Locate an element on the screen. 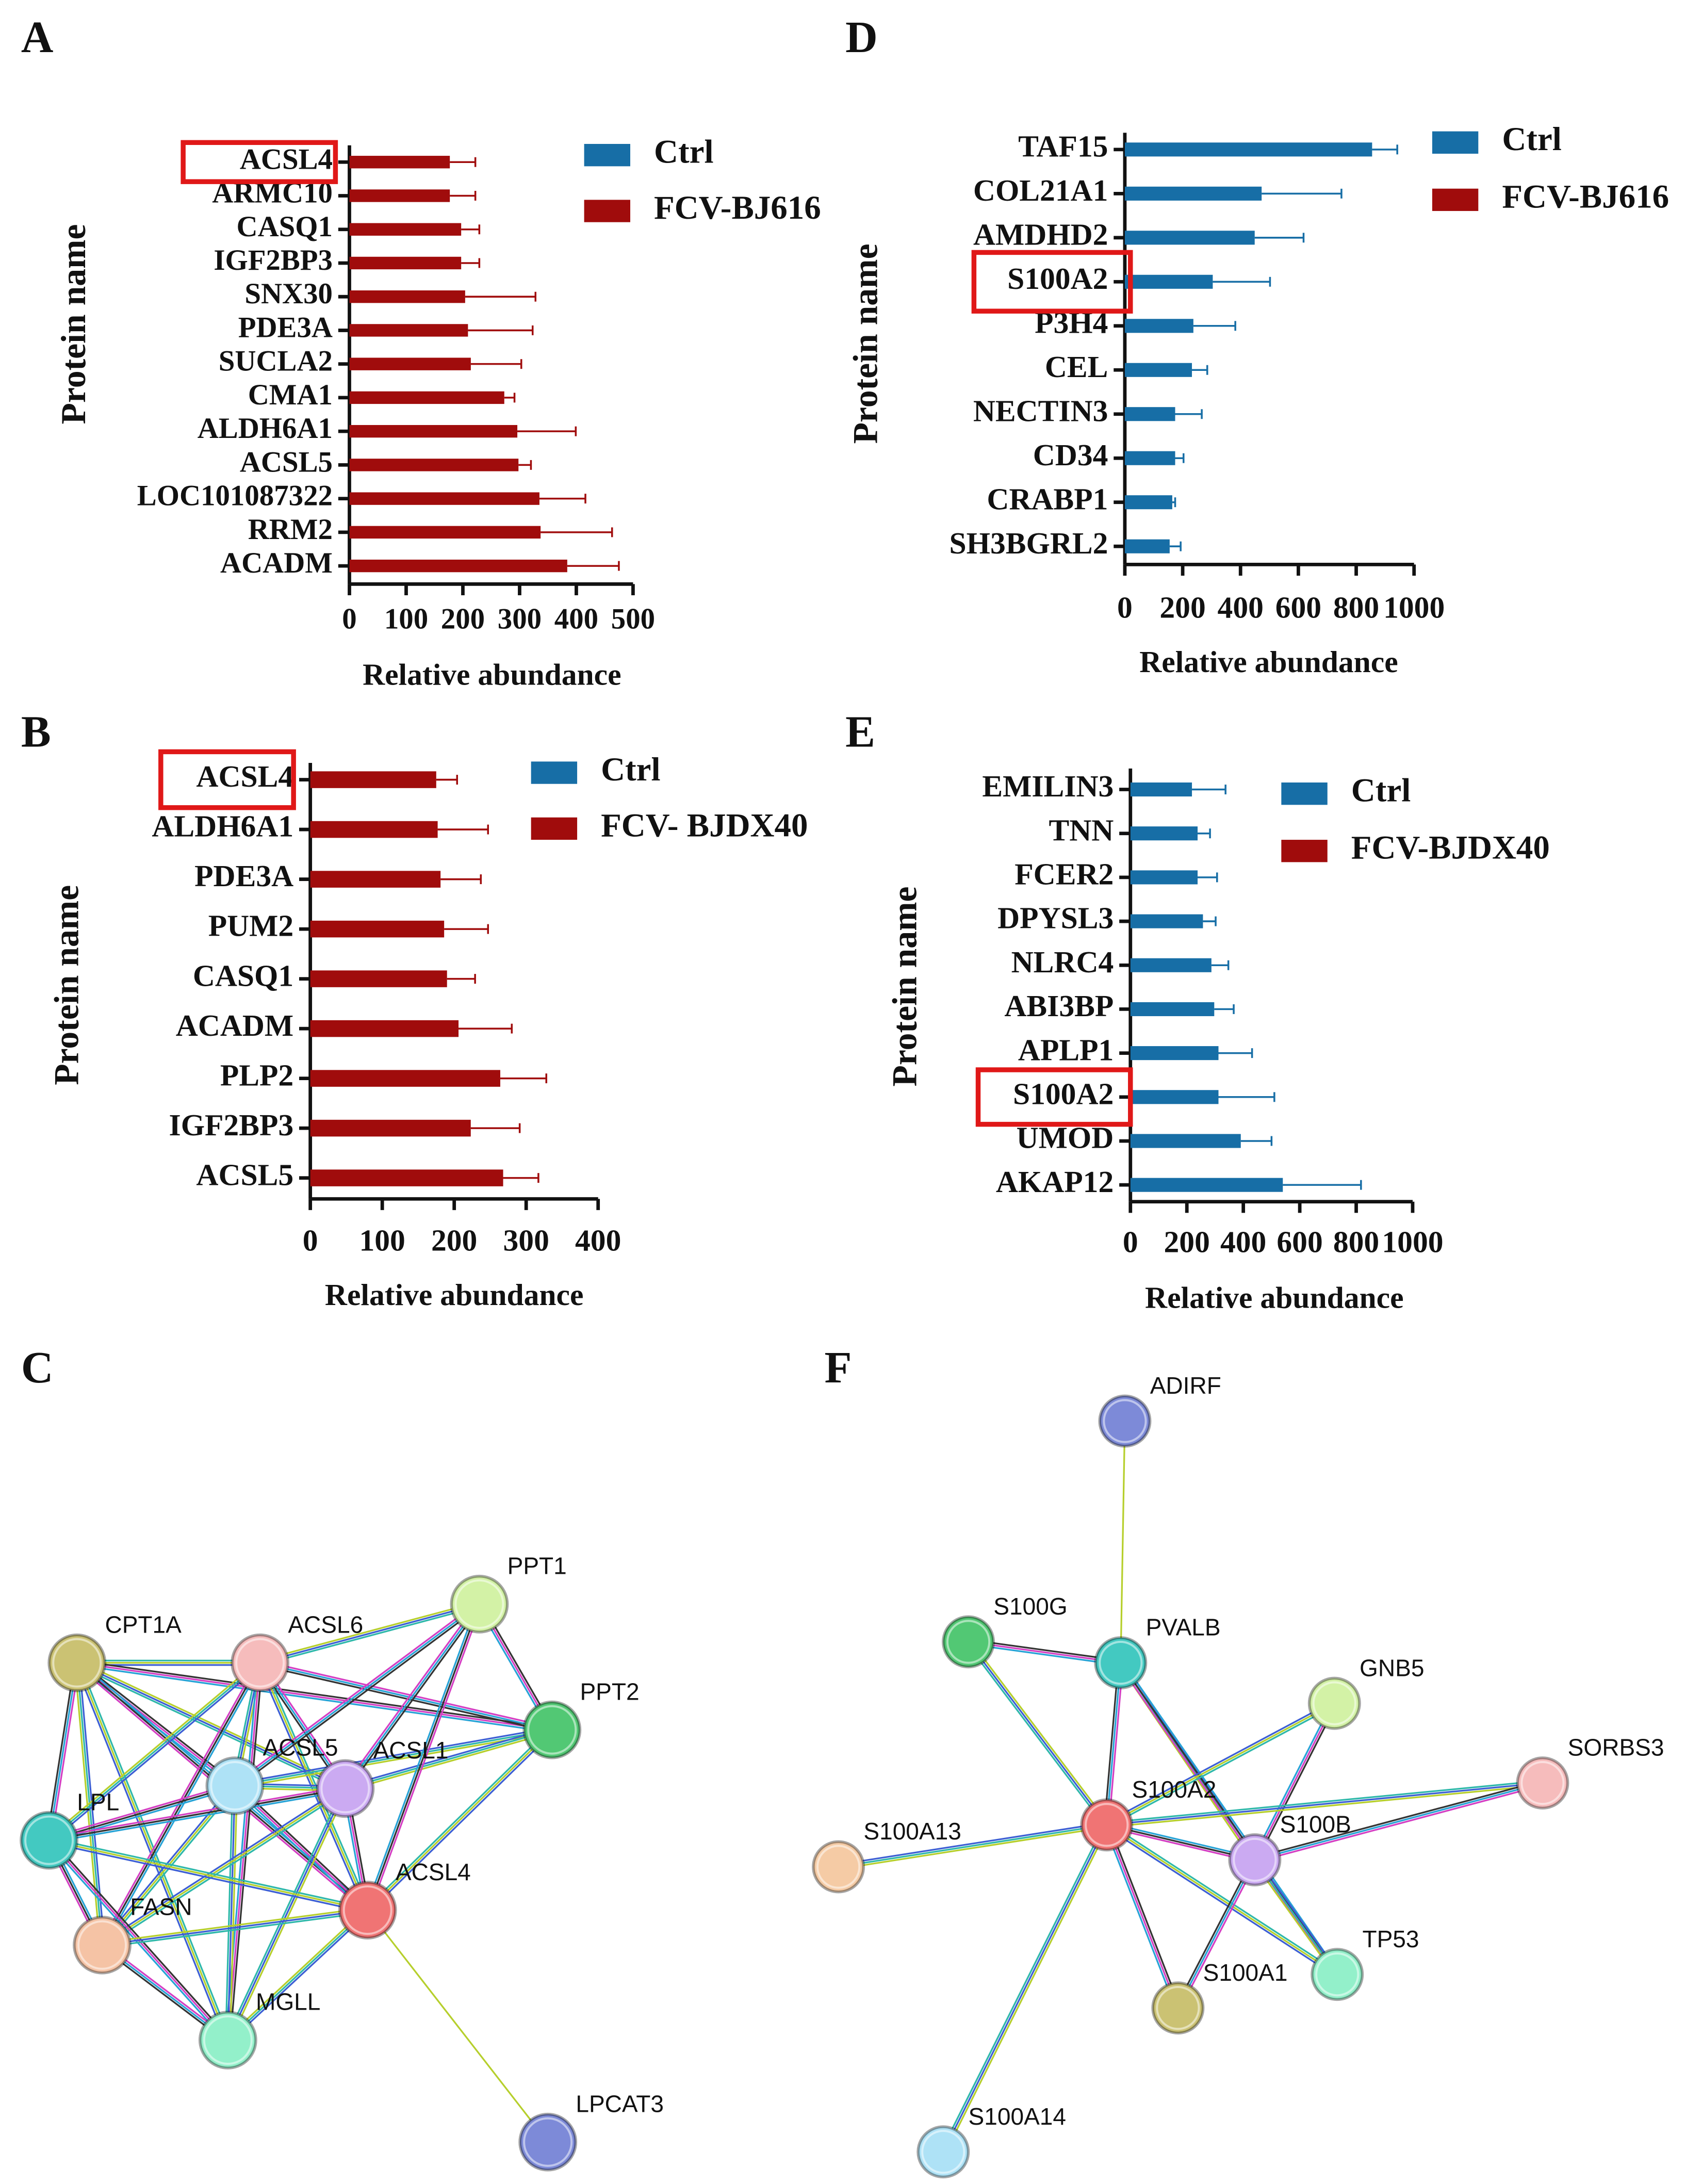  y-tick-label: RRM2 is located at coordinates (290, 529).